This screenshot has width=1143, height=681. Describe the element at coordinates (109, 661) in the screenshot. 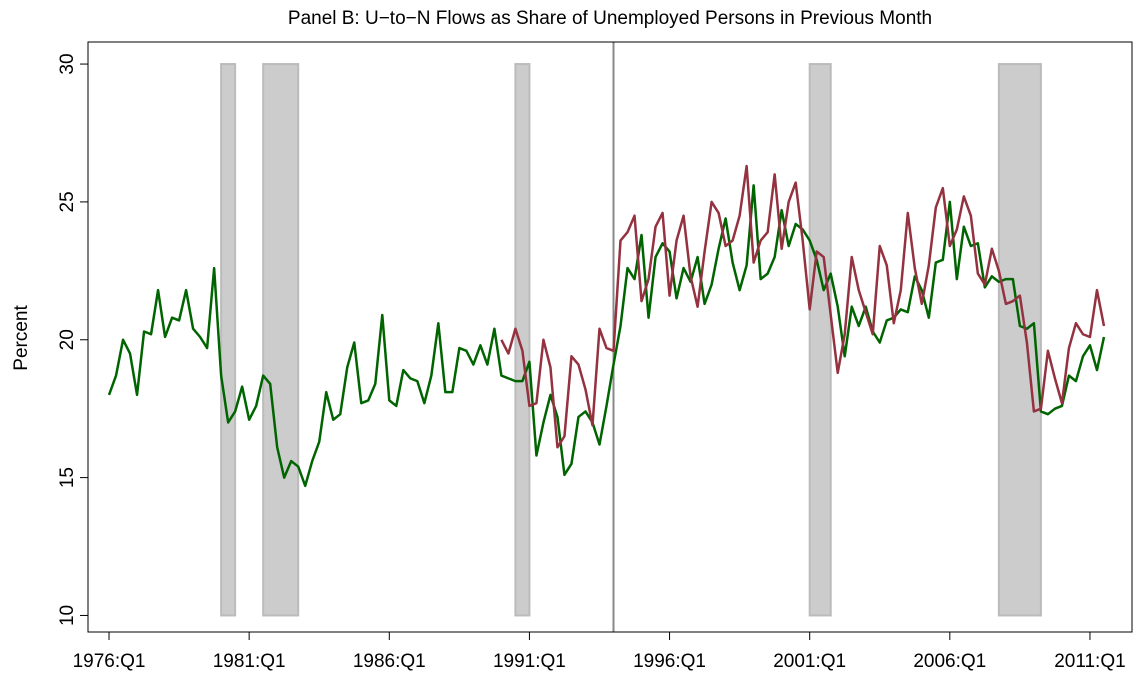

I see `x-tick-label: 1976:Q1` at that location.